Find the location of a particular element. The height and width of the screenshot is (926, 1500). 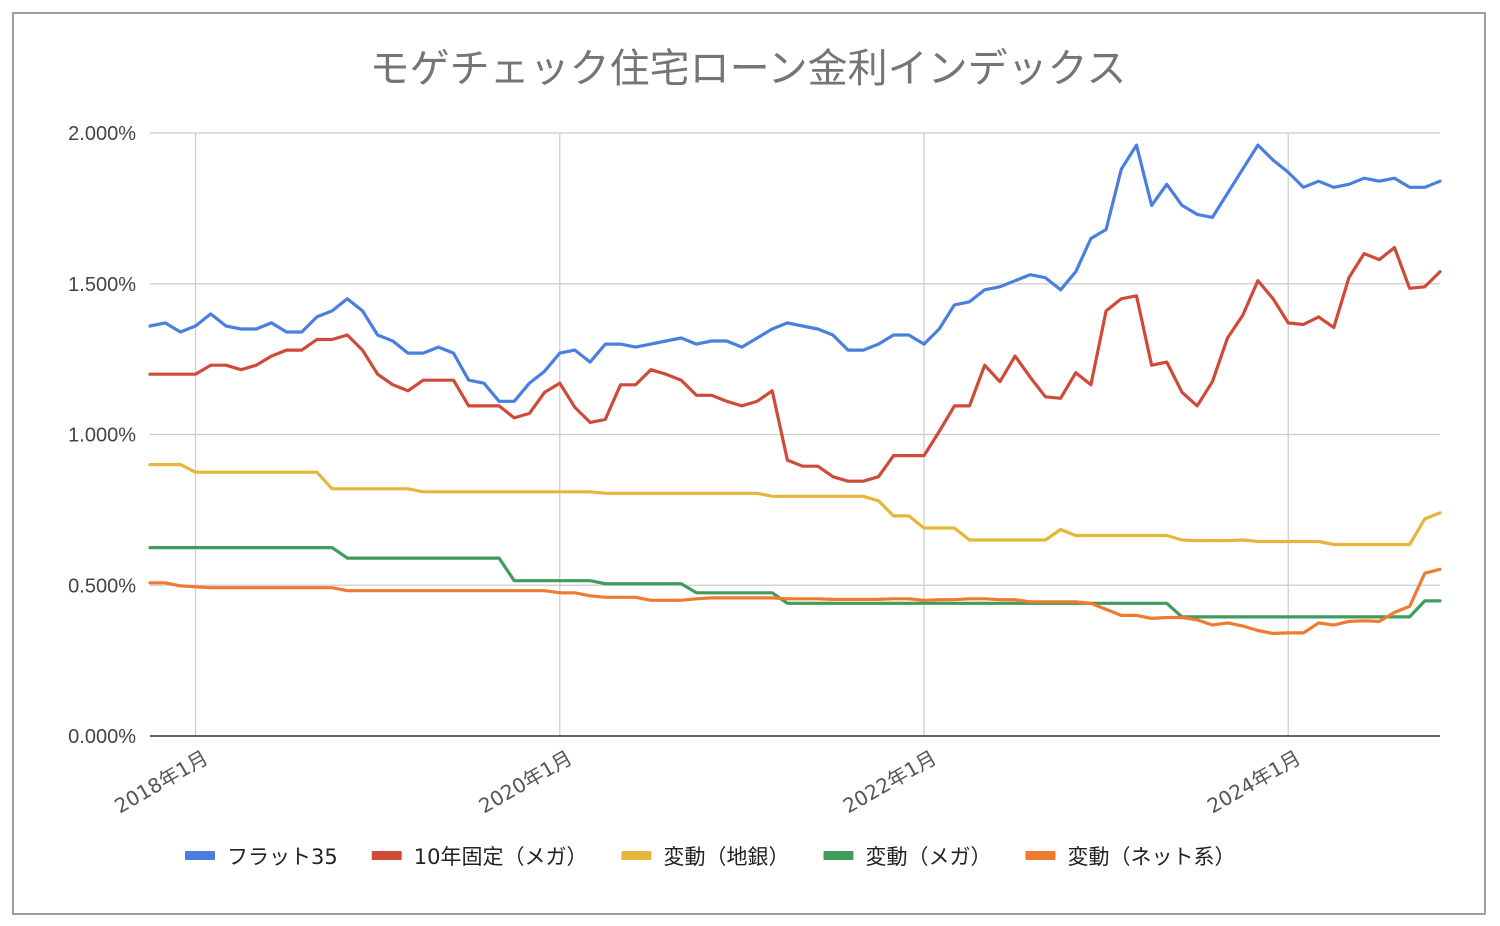

legend-label: フラット35 is located at coordinates (282, 857).